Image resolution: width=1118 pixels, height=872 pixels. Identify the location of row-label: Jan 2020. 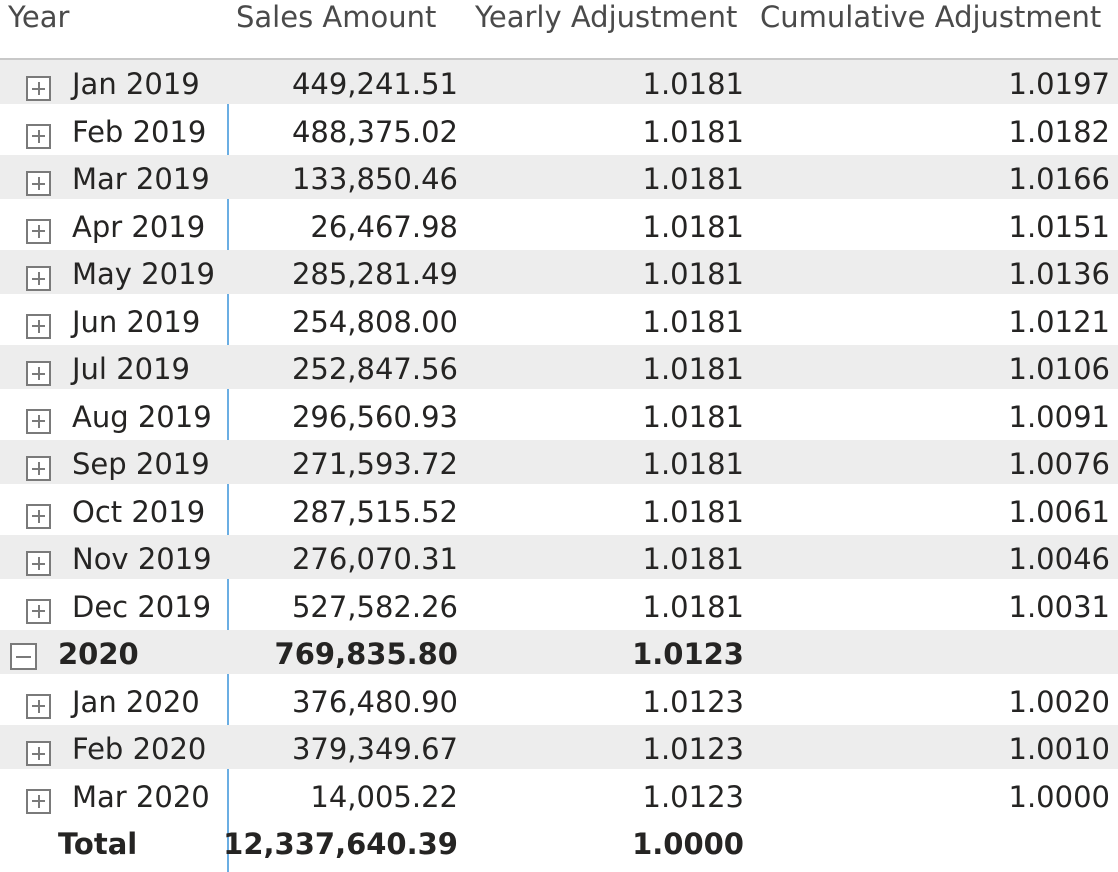
(136, 701).